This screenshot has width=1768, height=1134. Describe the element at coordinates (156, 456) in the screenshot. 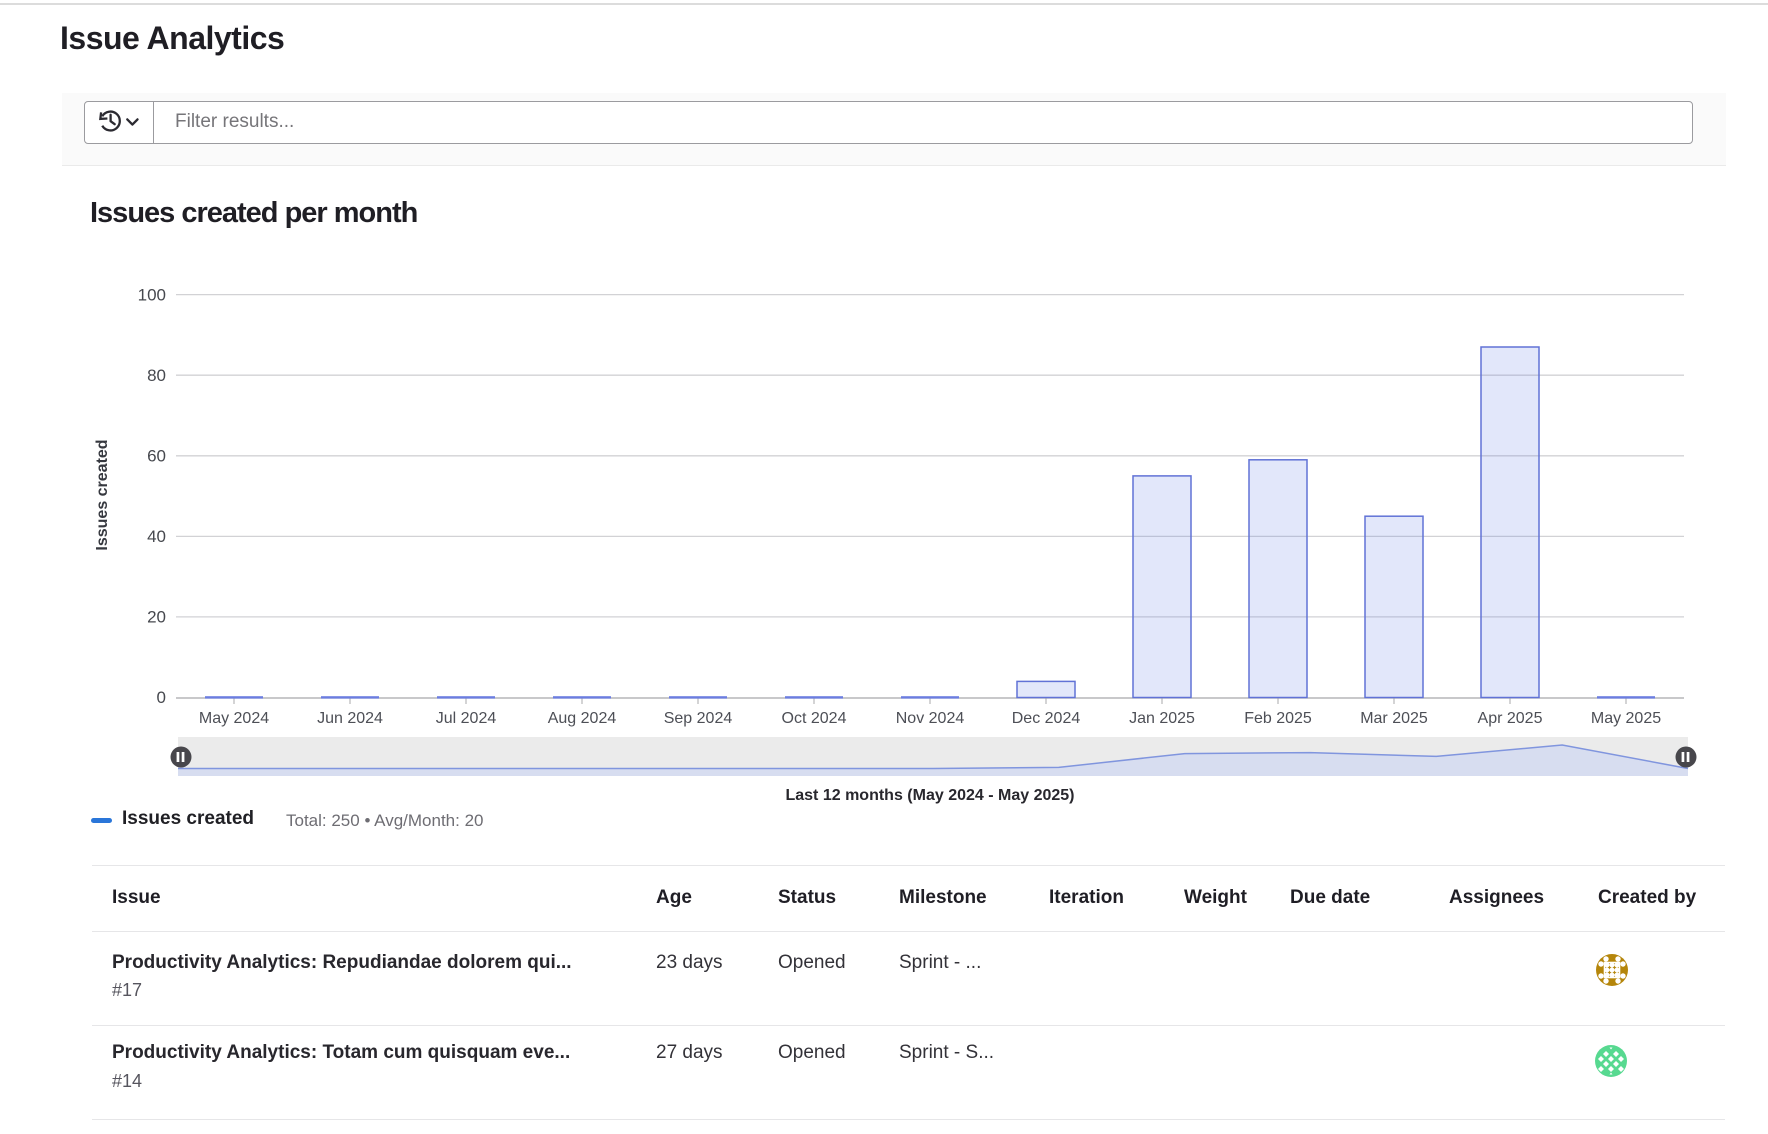

I see `svg-text: 60` at that location.